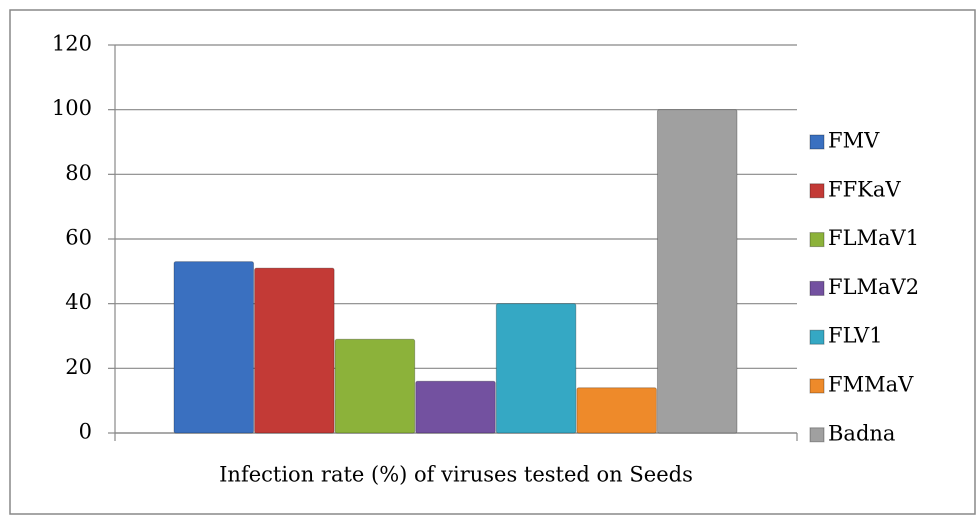  I want to click on legend-label: FLV1, so click(855, 336).